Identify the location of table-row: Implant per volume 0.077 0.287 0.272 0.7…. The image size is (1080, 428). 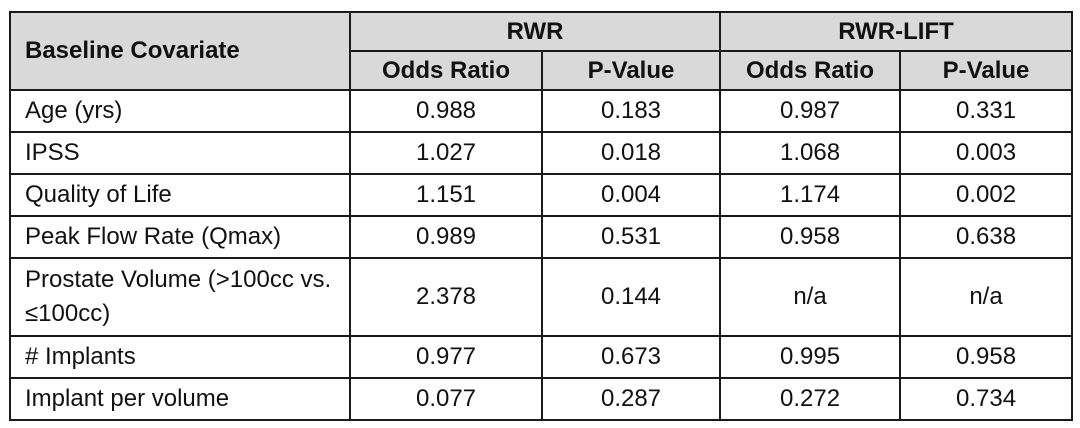
(541, 399).